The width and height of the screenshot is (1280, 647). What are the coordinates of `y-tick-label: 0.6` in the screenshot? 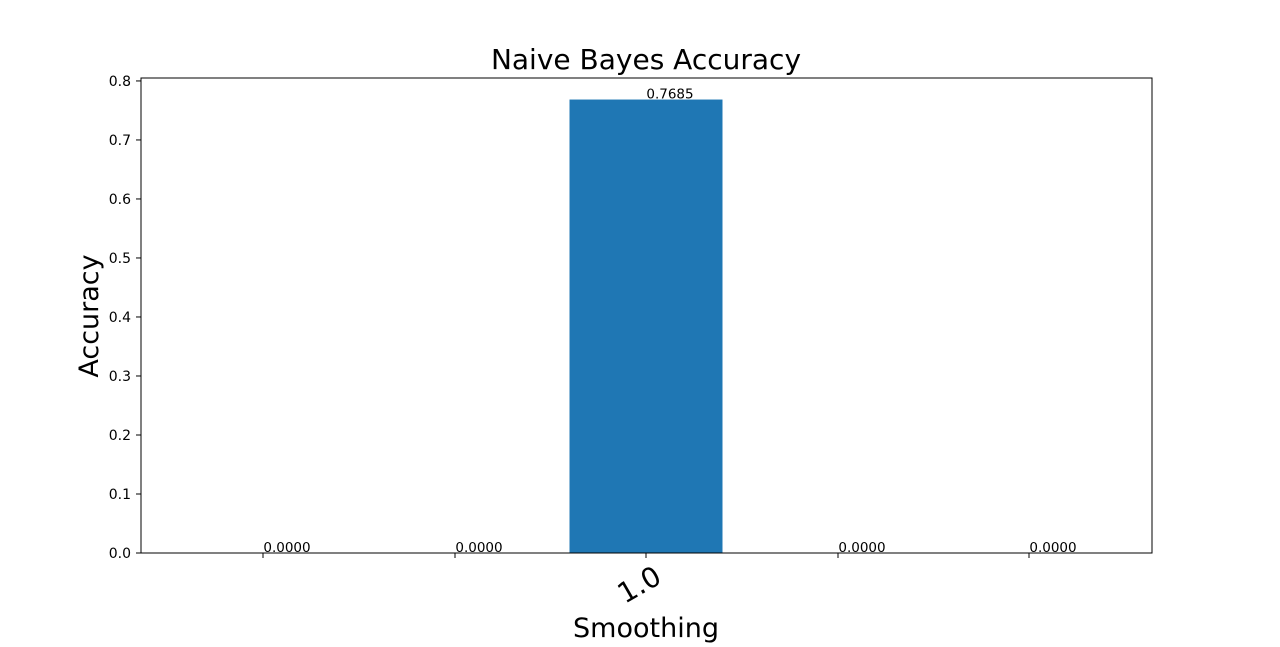 It's located at (120, 200).